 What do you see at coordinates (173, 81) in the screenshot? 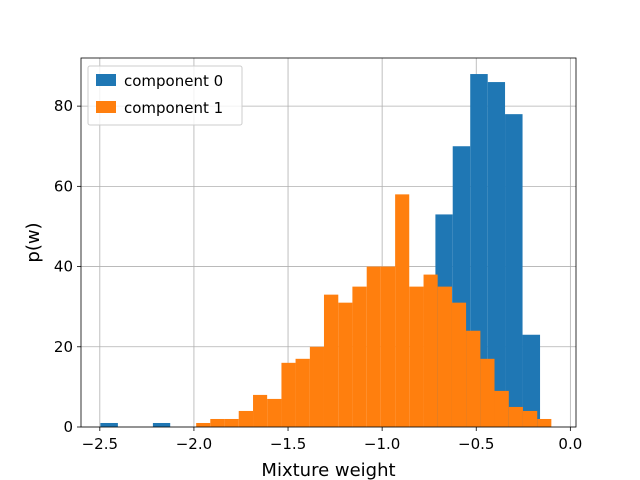
I see `legend-entry-0: component 0` at bounding box center [173, 81].